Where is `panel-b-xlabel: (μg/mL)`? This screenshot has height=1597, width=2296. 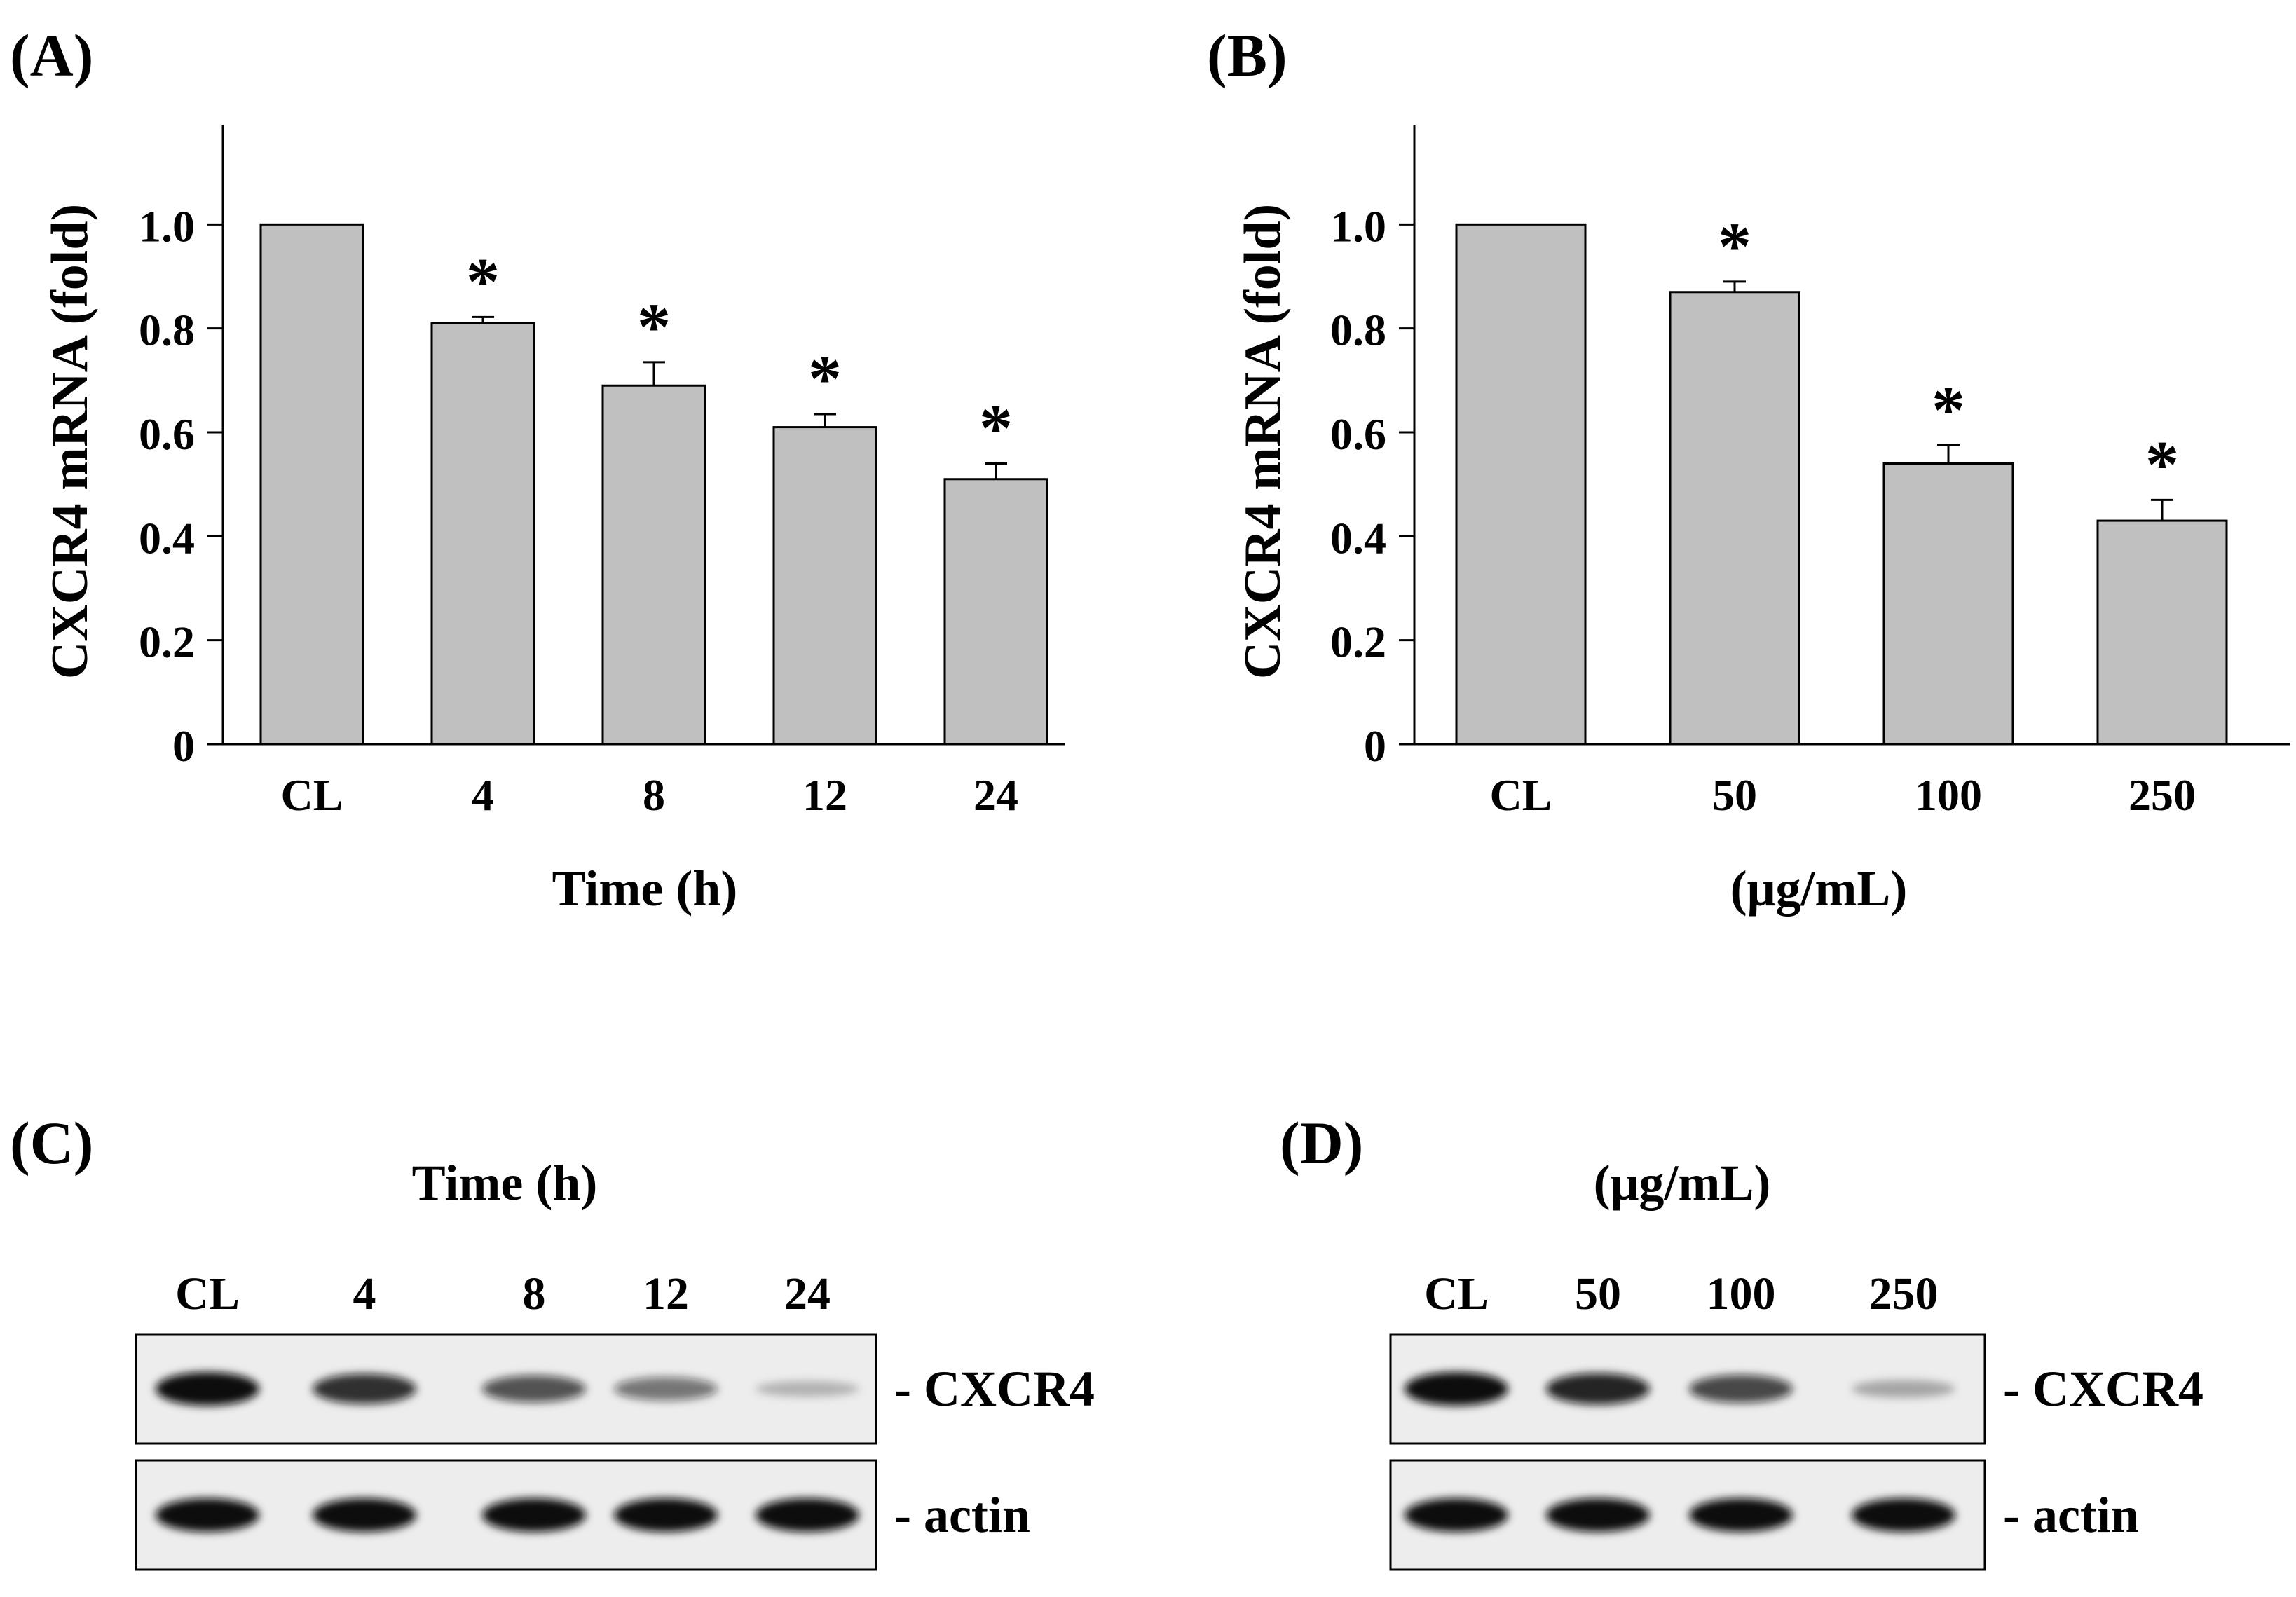
panel-b-xlabel: (μg/mL) is located at coordinates (1819, 889).